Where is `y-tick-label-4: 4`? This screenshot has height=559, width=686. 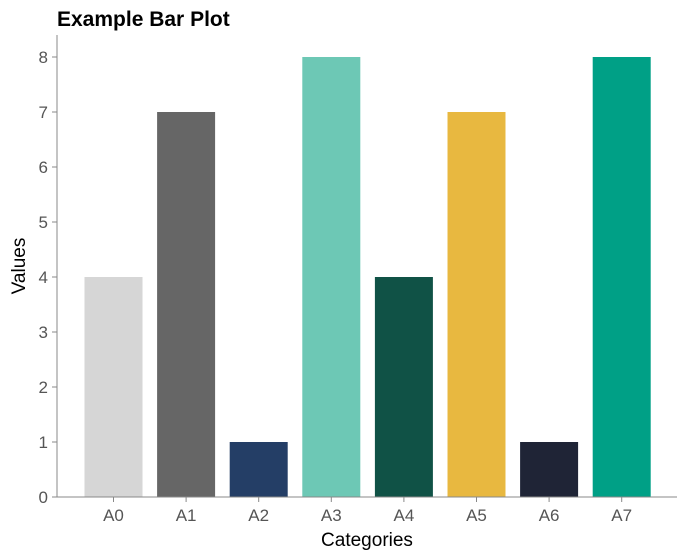
y-tick-label-4: 4 is located at coordinates (43, 277).